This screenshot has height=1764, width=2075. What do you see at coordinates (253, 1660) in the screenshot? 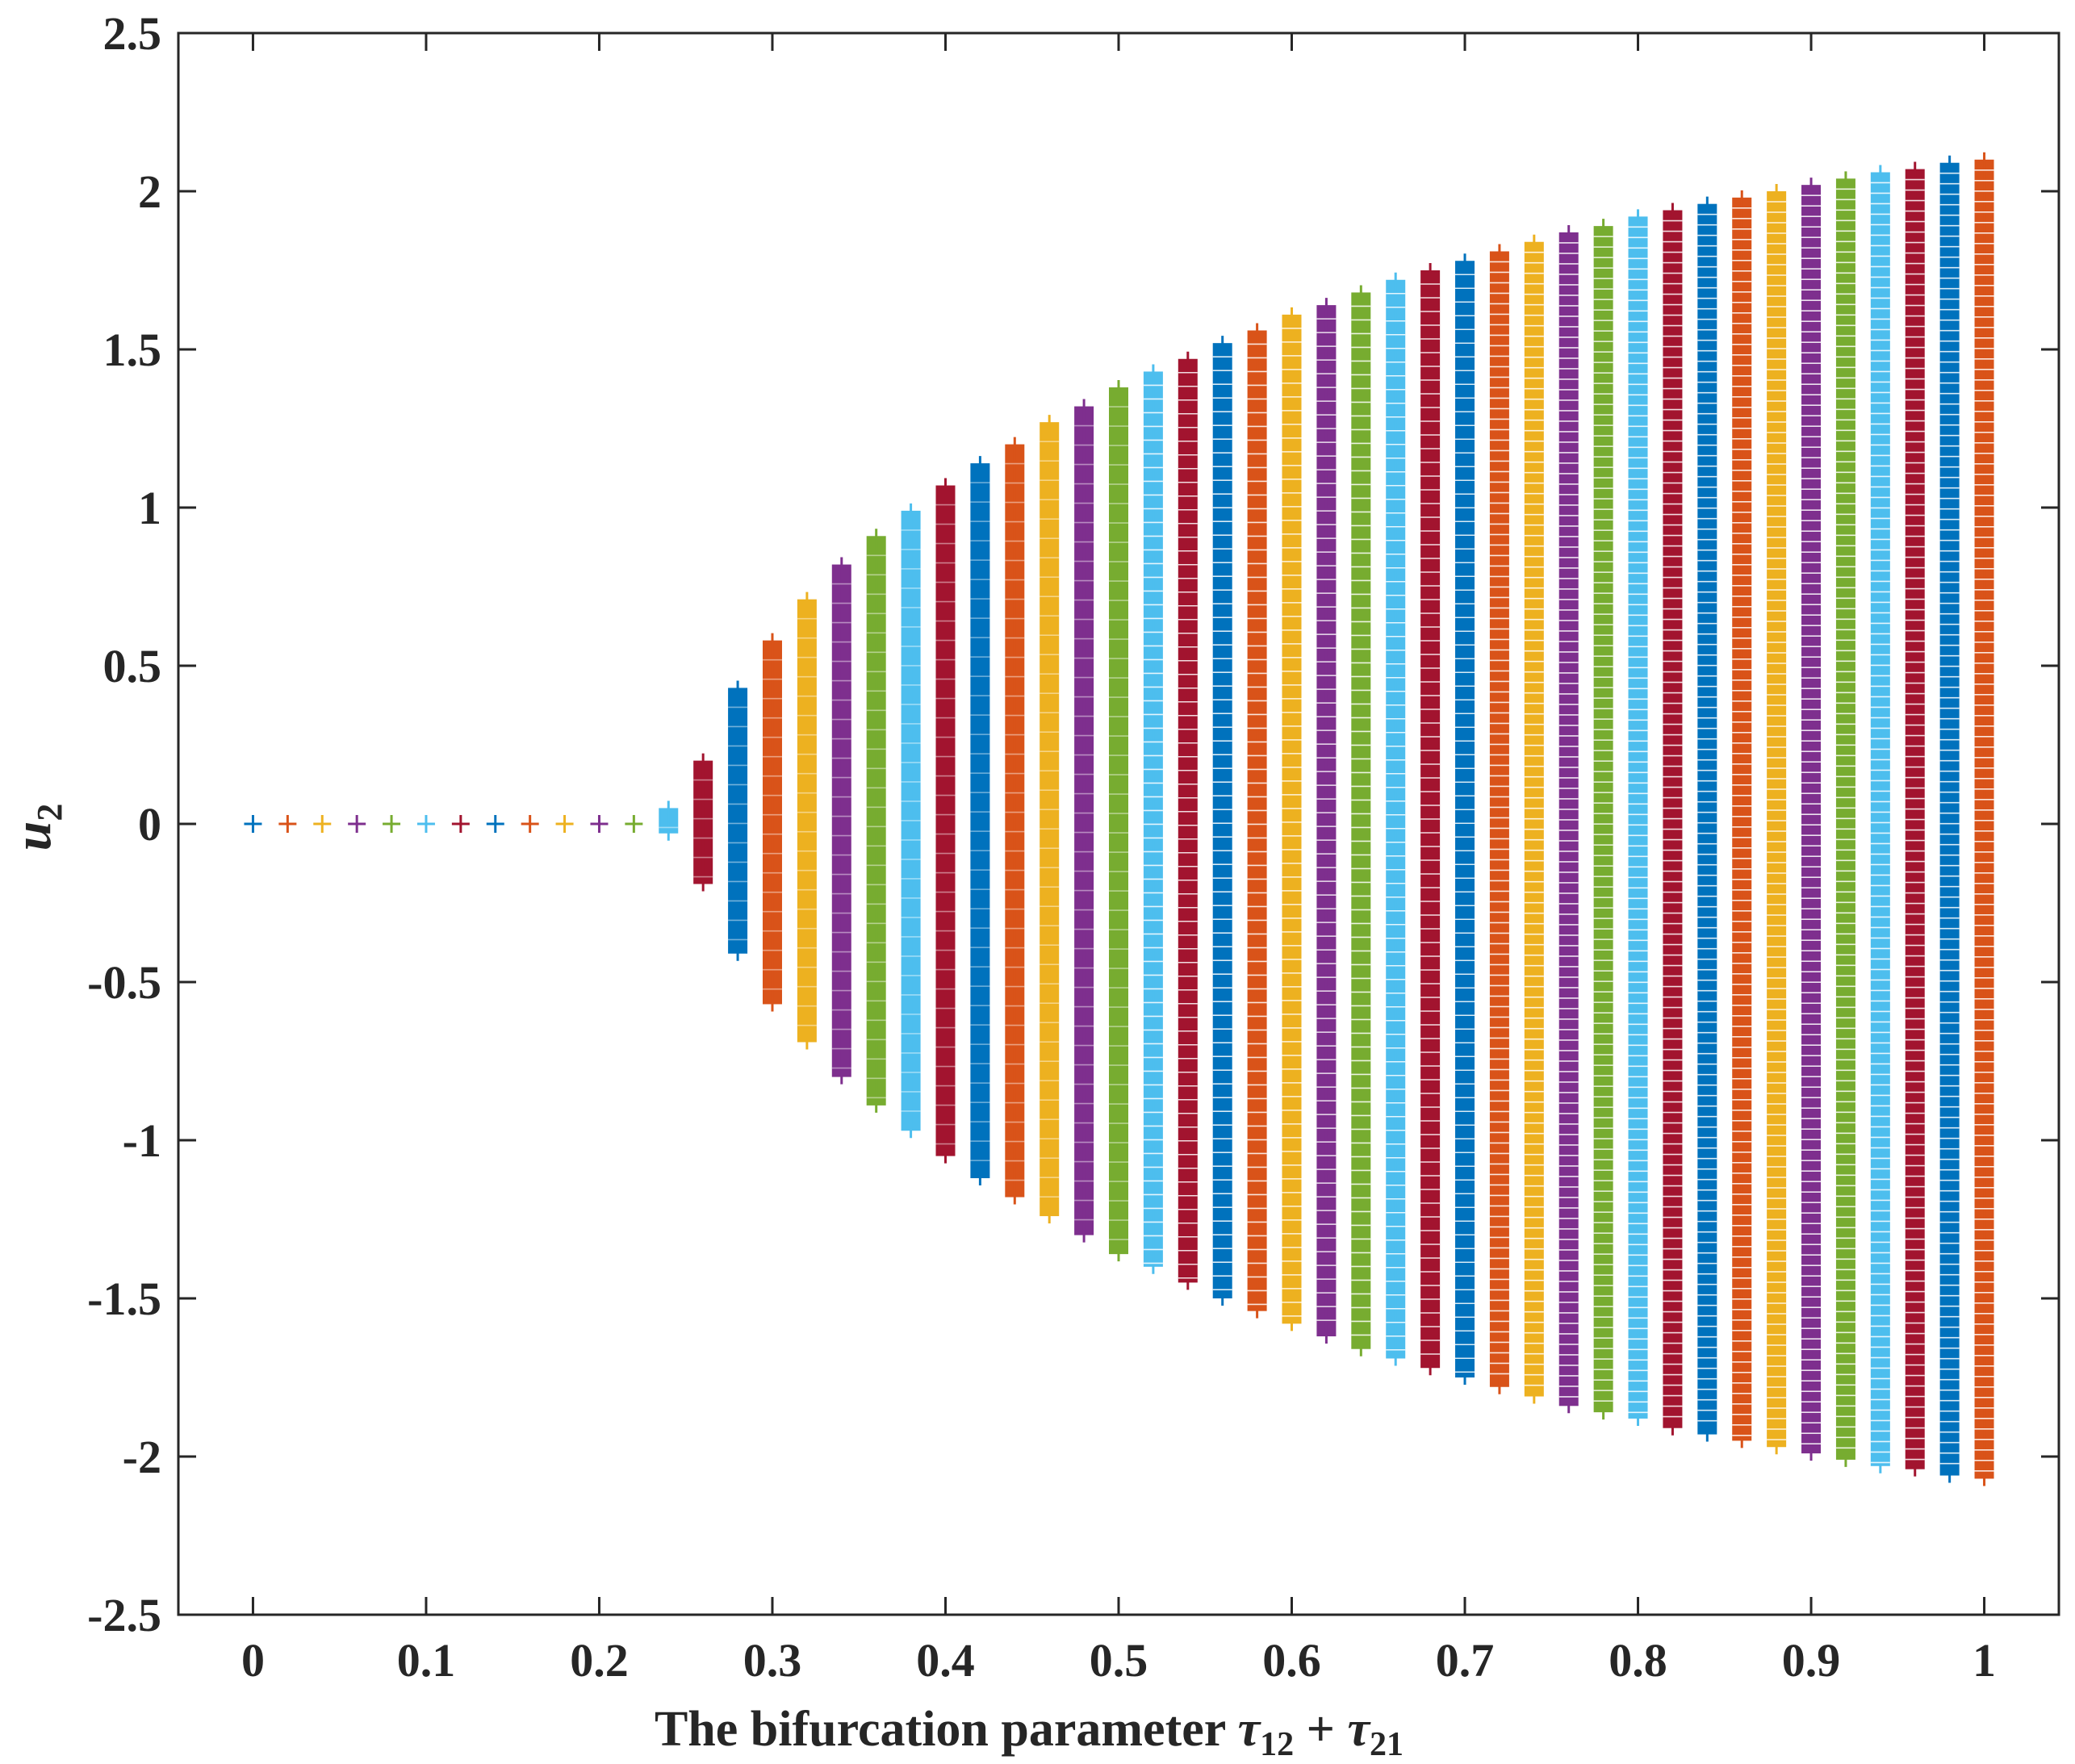
I see `x-tick-label: 0` at bounding box center [253, 1660].